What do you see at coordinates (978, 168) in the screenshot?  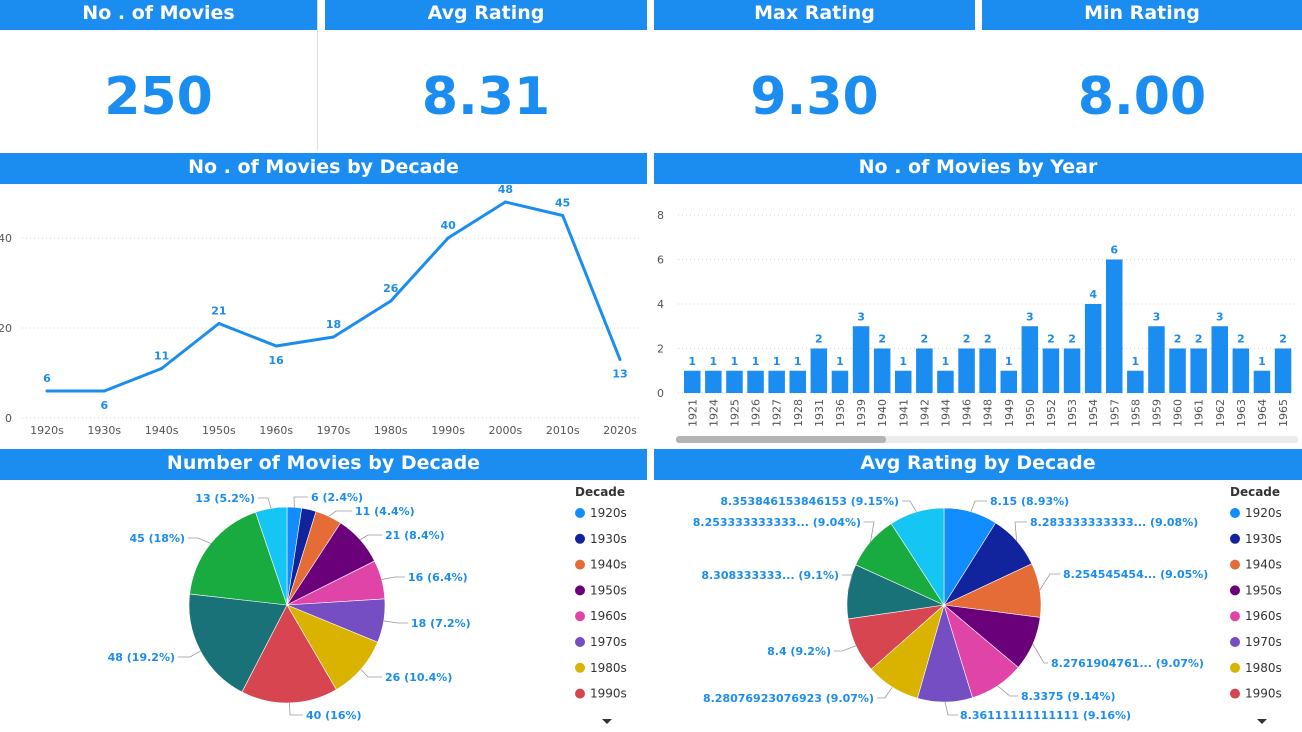 I see `chart-title: No . of Movies by Year` at bounding box center [978, 168].